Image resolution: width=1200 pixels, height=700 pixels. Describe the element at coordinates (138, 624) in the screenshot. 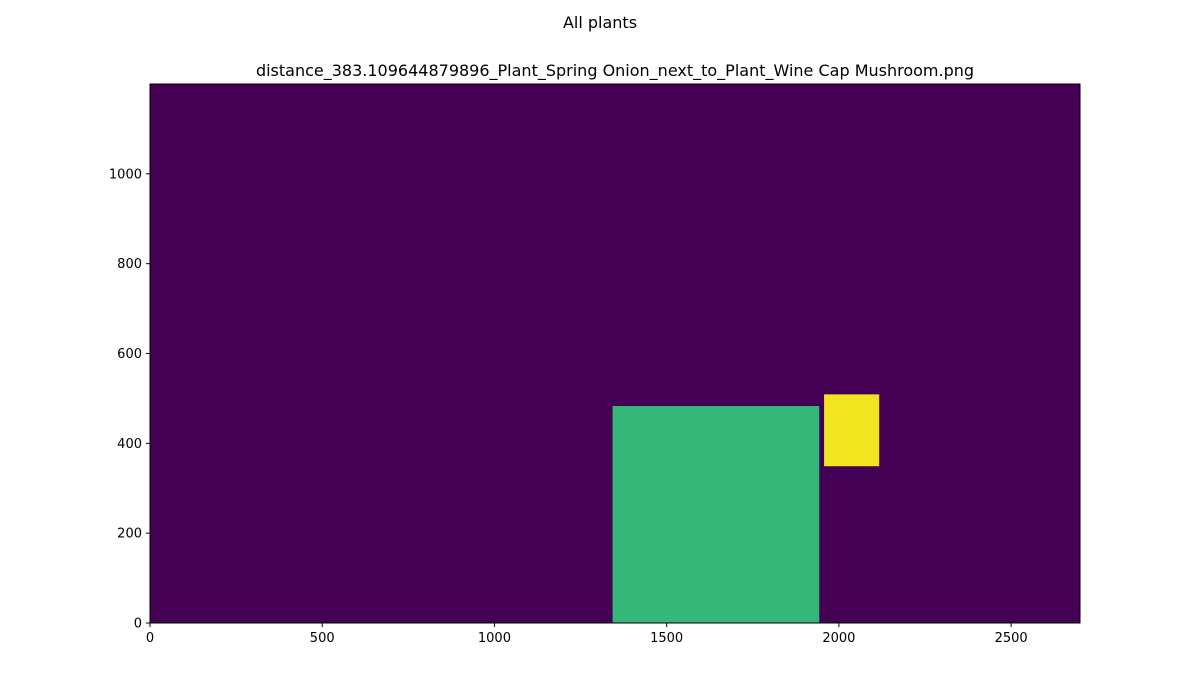

I see `y-tick-label: 0` at that location.